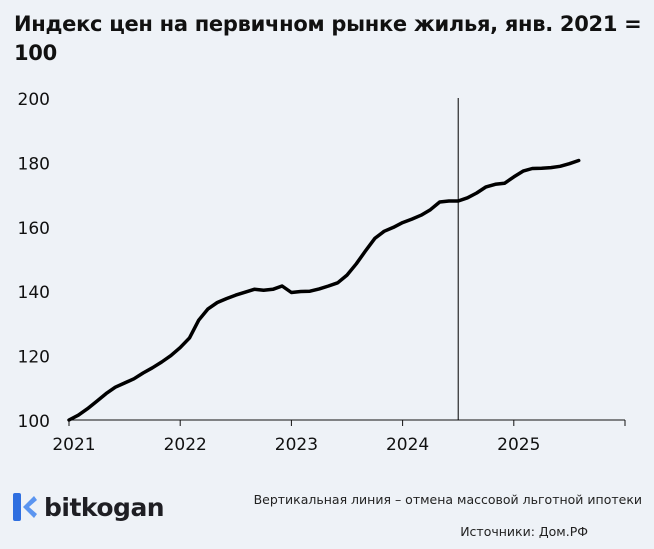  Describe the element at coordinates (518, 445) in the screenshot. I see `x-tick-label: 2025` at that location.